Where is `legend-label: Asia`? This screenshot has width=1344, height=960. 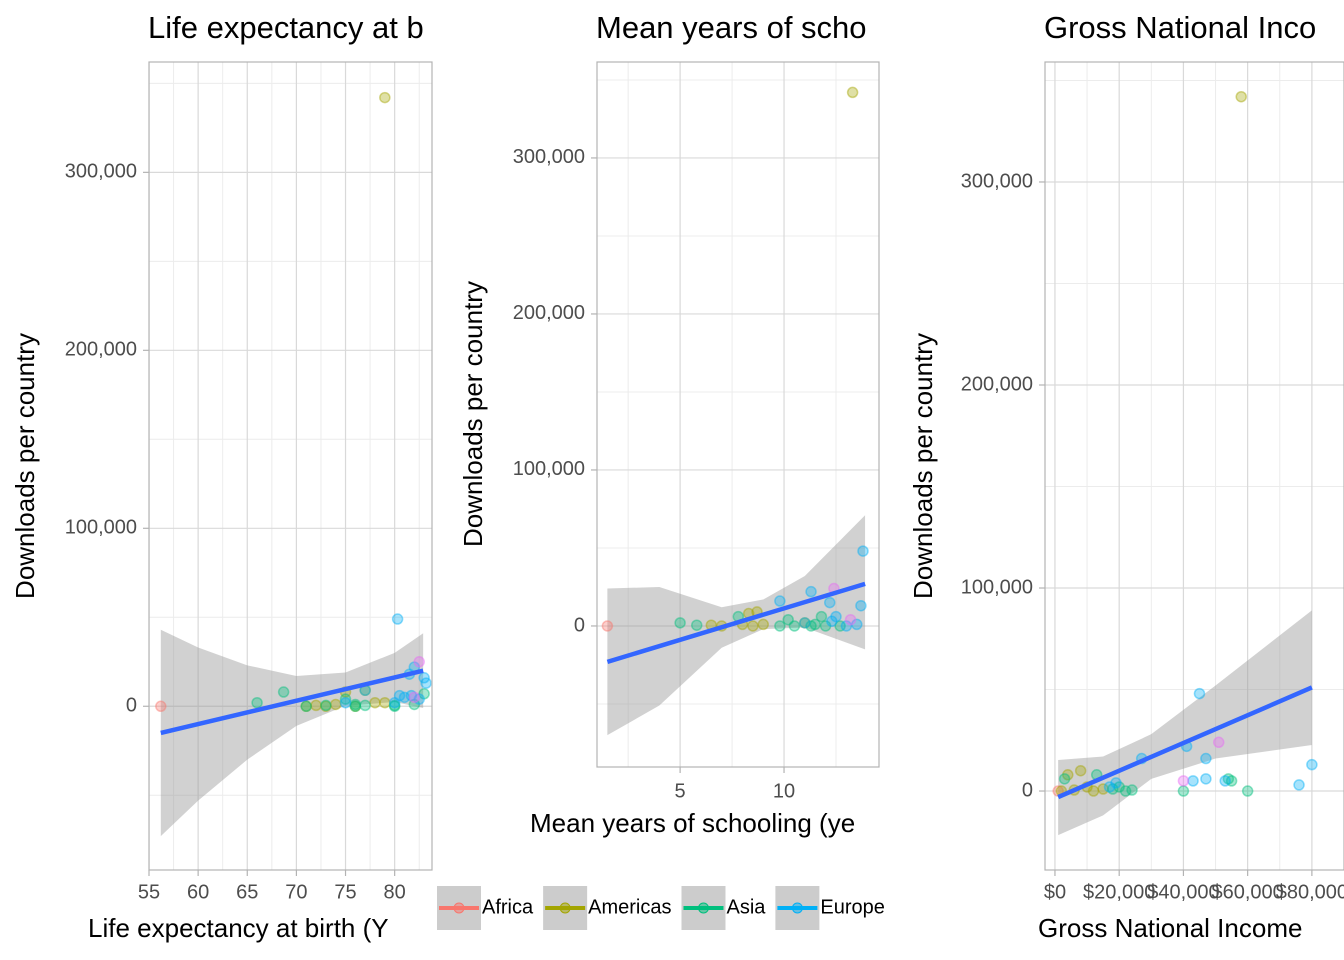
legend-label: Asia is located at coordinates (746, 907).